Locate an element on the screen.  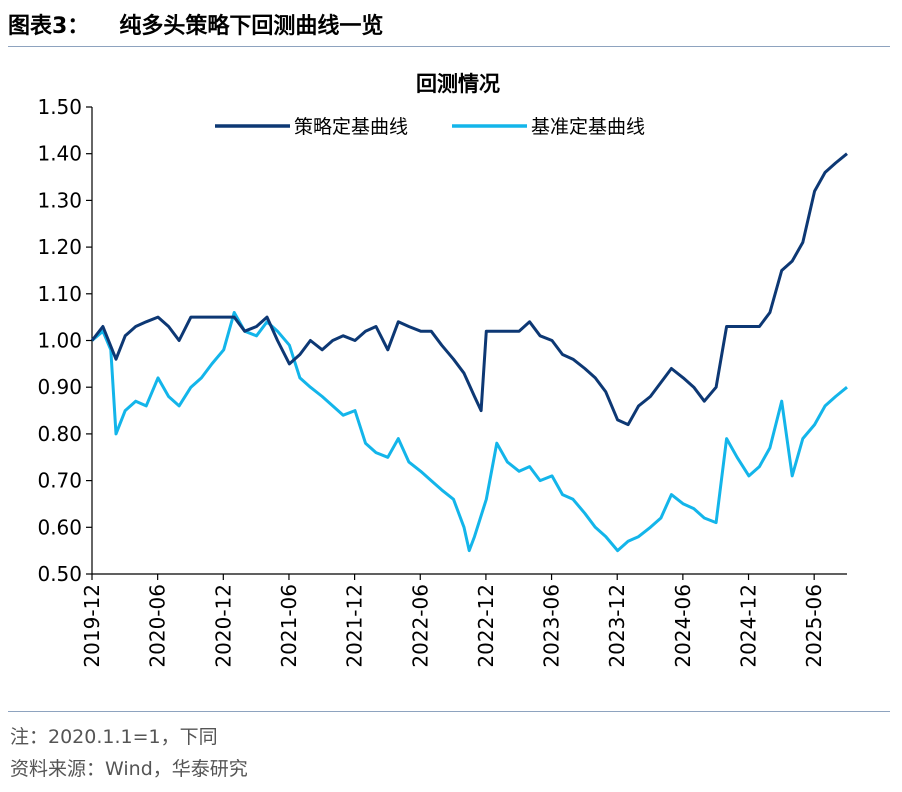
y-tick-label: 0.60 is located at coordinates (59, 527).